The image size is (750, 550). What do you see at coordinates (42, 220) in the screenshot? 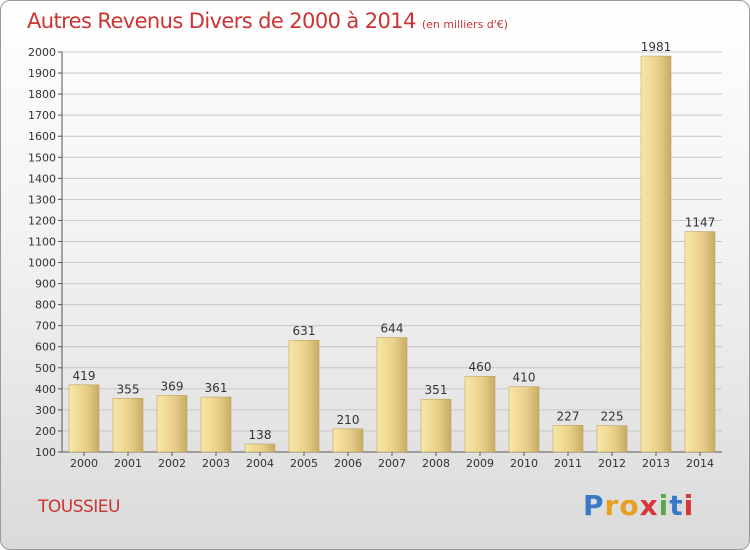
I see `y-tick-label: 1200` at bounding box center [42, 220].